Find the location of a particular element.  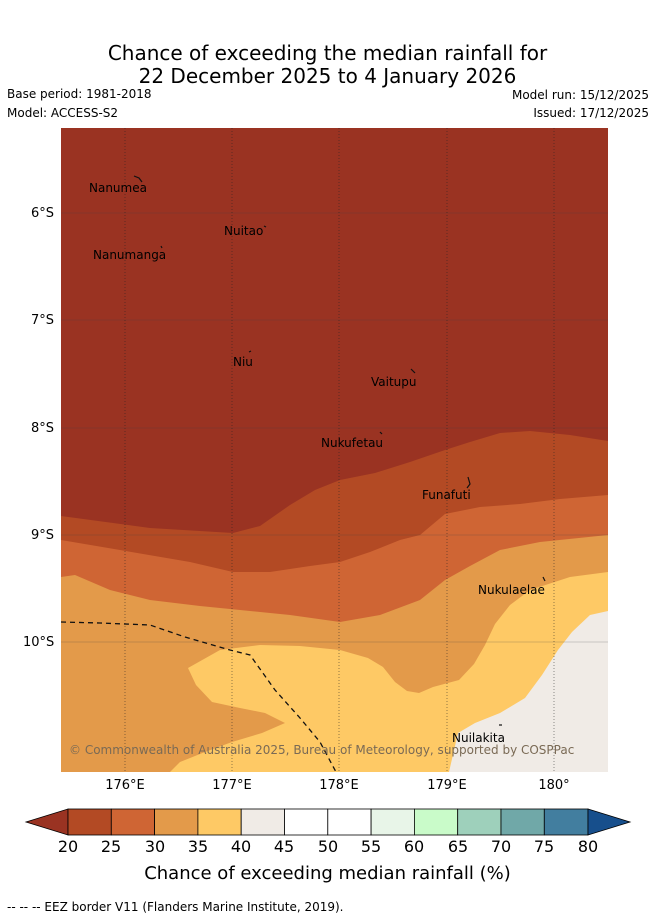

island-nanumanga is located at coordinates (161, 247).